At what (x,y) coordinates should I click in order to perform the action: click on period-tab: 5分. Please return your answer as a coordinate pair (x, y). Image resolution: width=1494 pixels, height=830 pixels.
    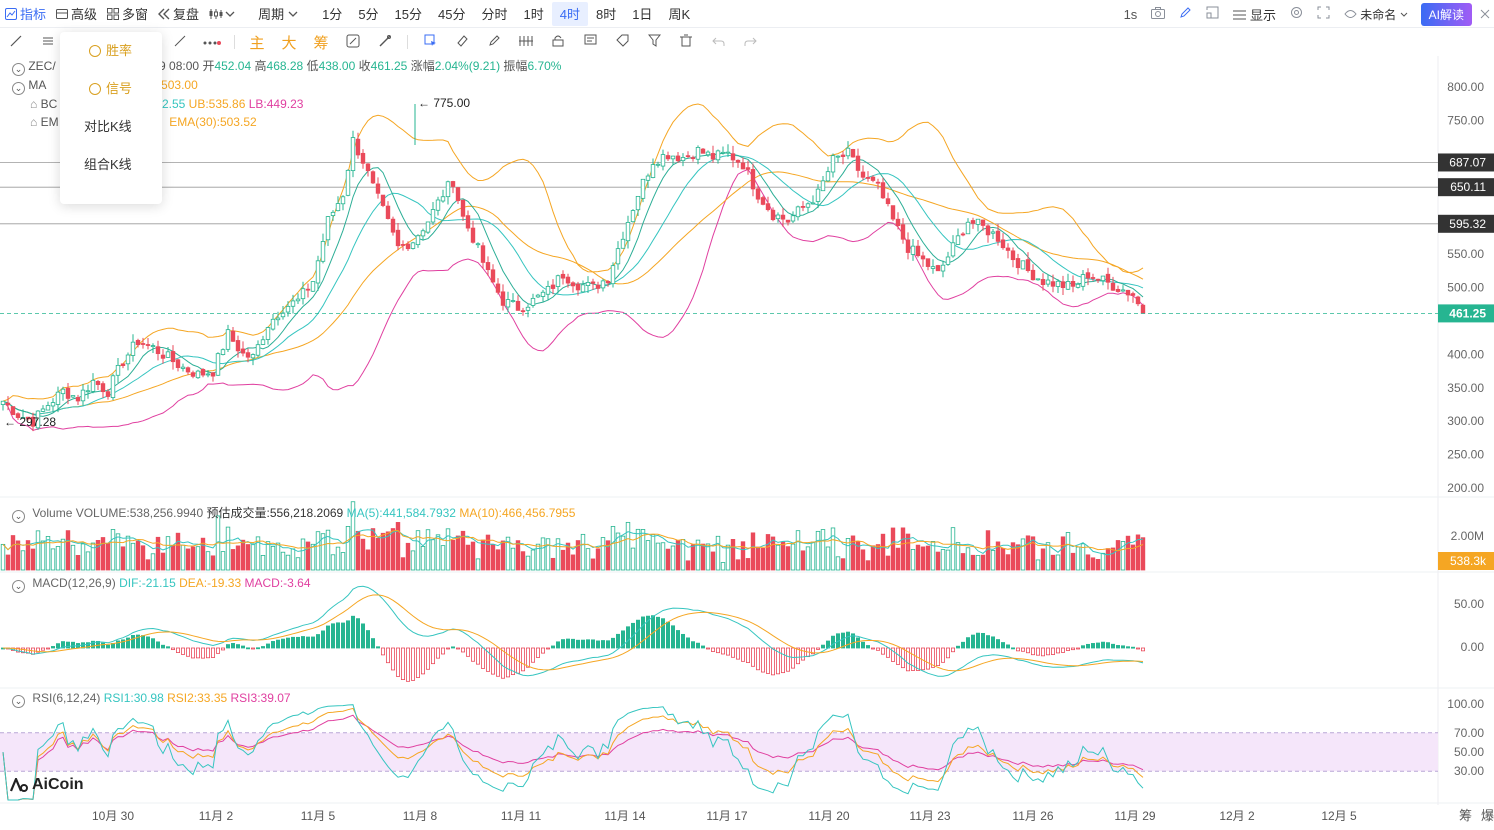
    Looking at the image, I should click on (368, 14).